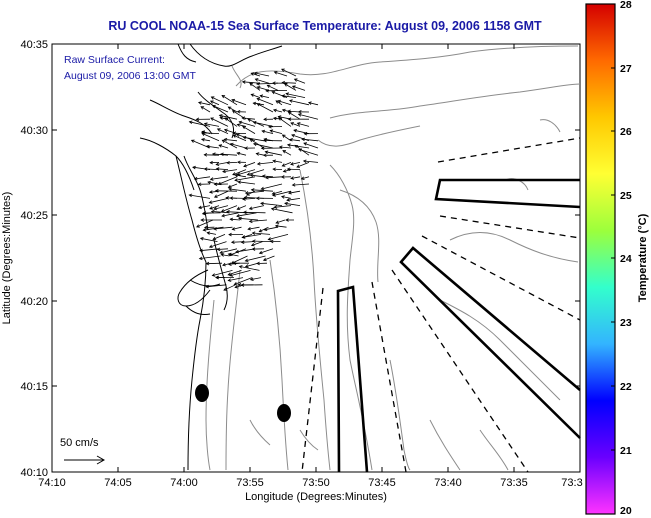 The height and width of the screenshot is (518, 651). Describe the element at coordinates (34, 473) in the screenshot. I see `y-tick-label: 40:10` at that location.